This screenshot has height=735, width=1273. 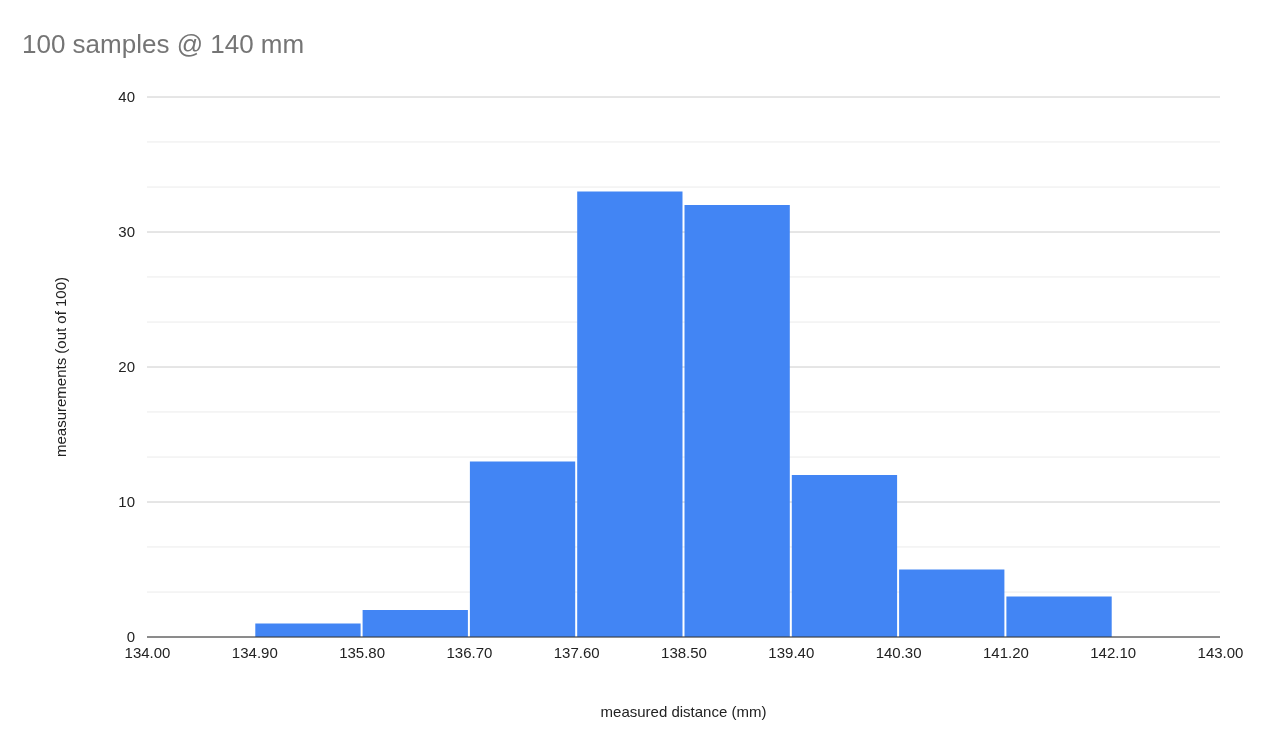 I want to click on y-axis-title: measurements (out of 100), so click(x=60, y=367).